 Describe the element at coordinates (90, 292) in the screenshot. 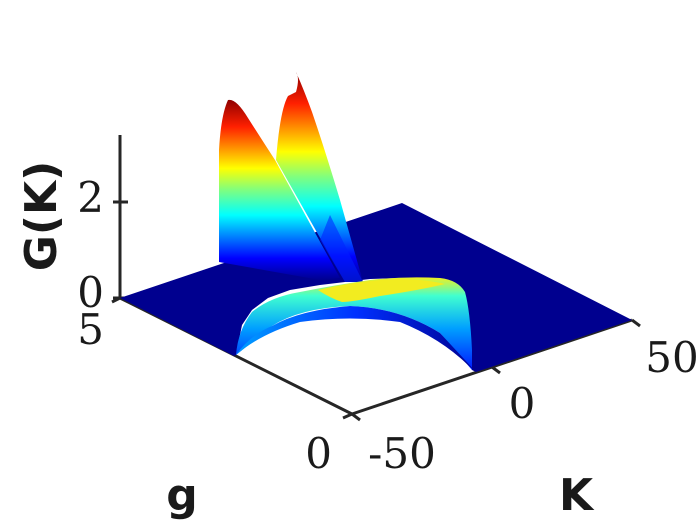

I see `z-tick-label: 0` at that location.